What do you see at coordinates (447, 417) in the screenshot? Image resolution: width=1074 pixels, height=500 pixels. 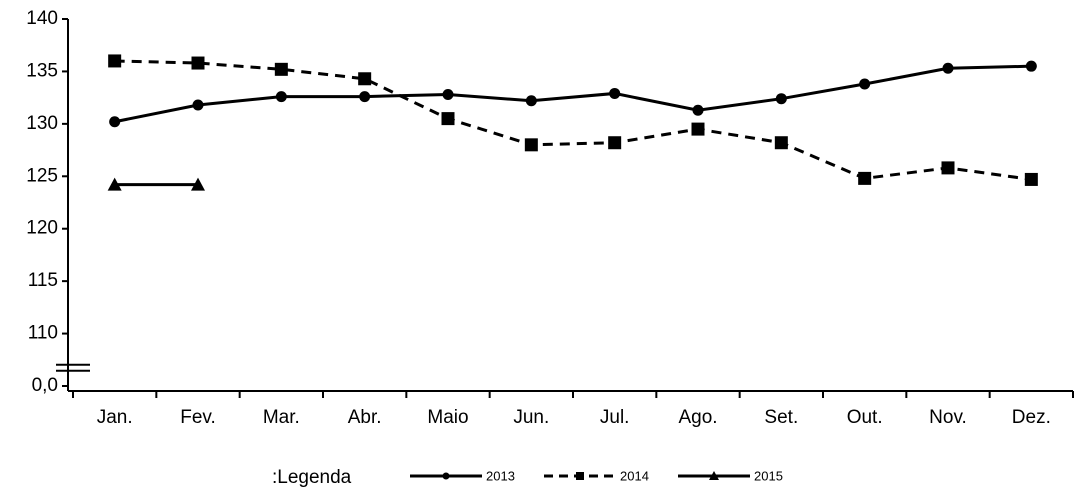 I see `x-tick-label: Maio` at bounding box center [447, 417].